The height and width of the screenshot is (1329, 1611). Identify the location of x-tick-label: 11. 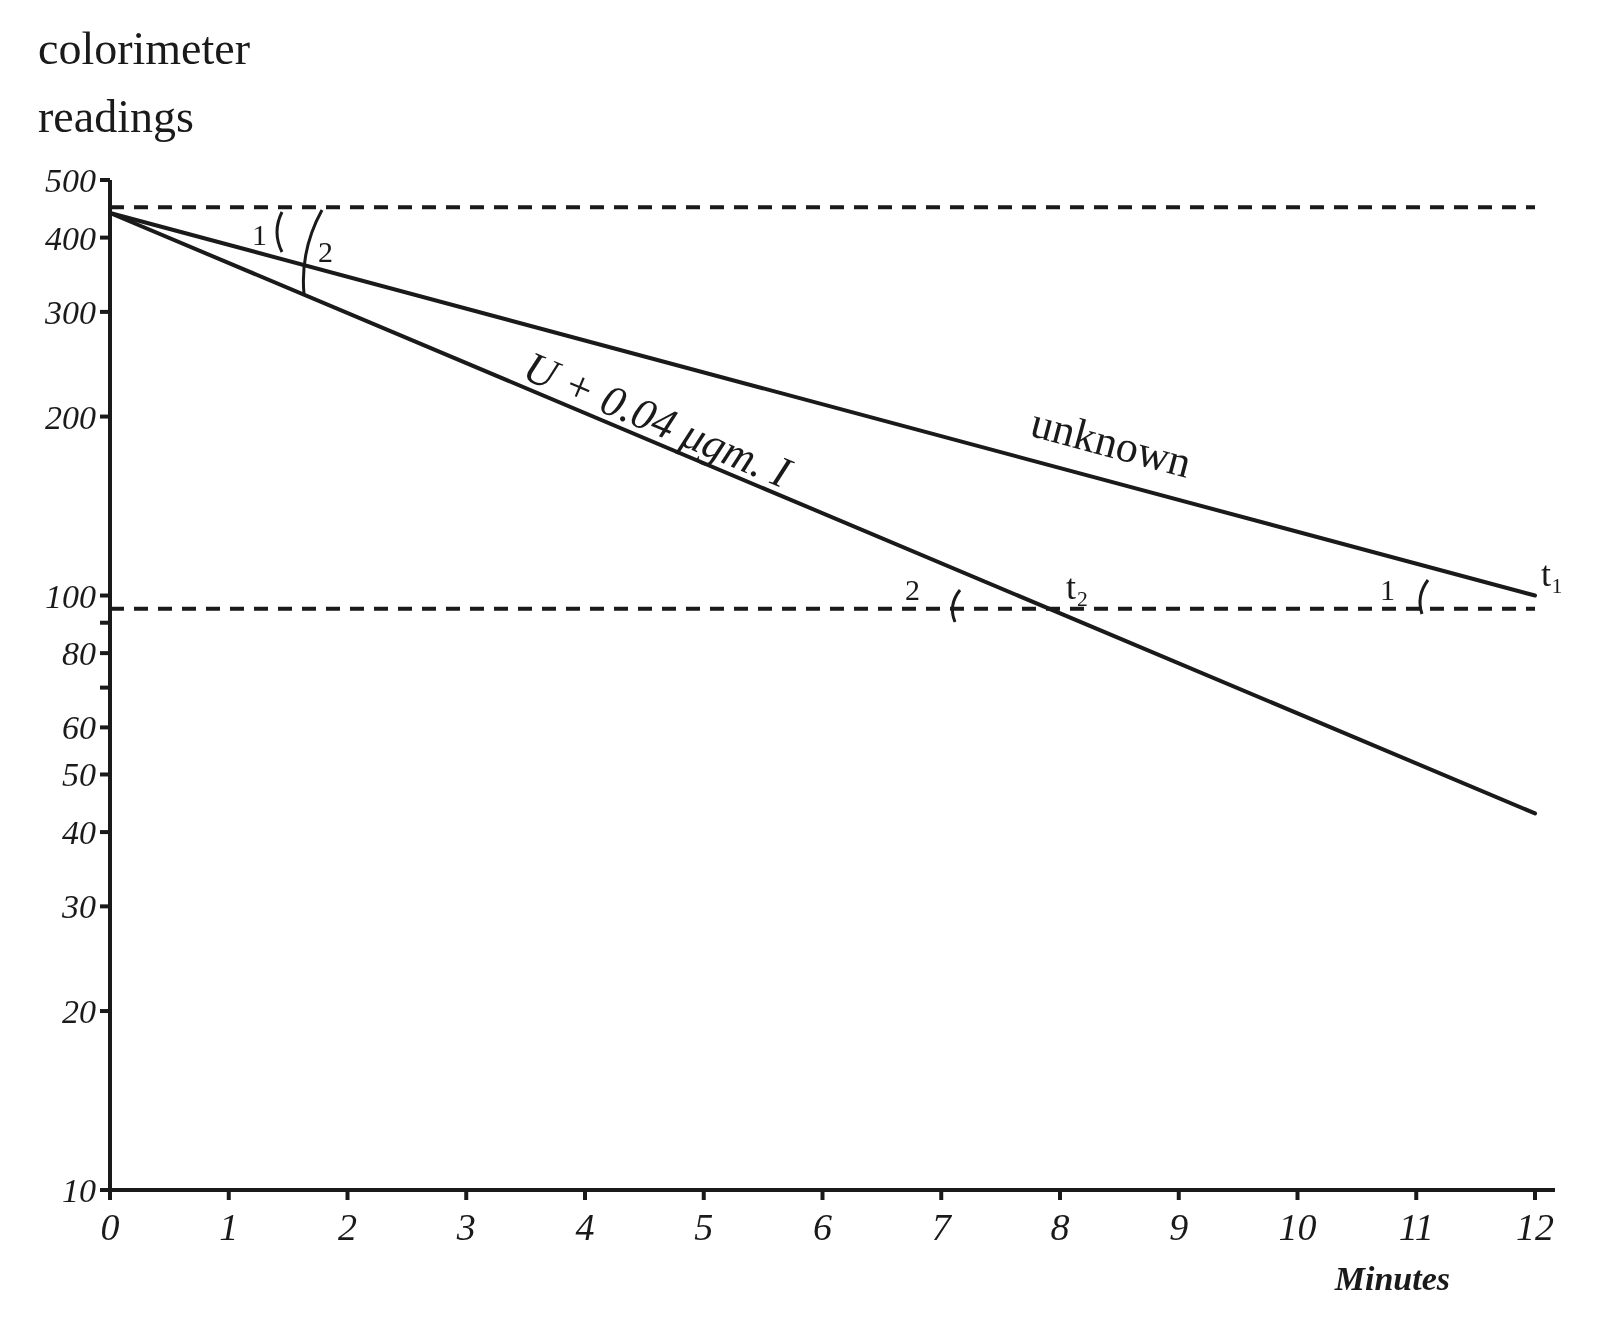
(1416, 1227).